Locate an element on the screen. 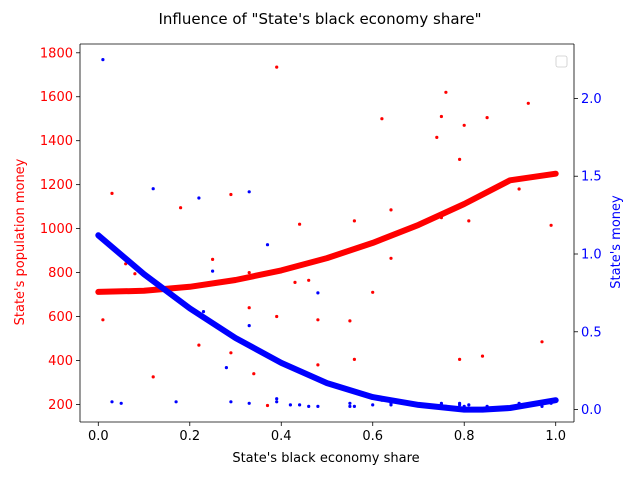 The height and width of the screenshot is (480, 640). x-tick-label-0: 0.0 is located at coordinates (98, 436).